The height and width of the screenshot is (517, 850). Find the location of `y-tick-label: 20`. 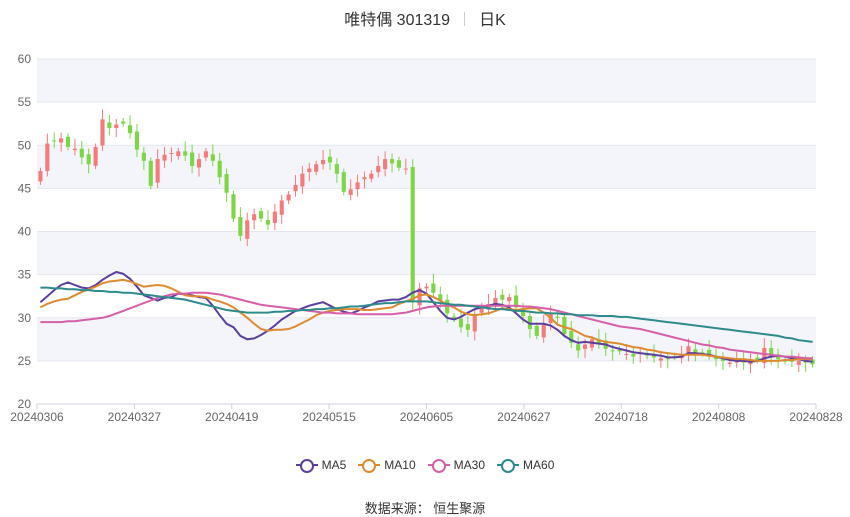

y-tick-label: 20 is located at coordinates (25, 404).